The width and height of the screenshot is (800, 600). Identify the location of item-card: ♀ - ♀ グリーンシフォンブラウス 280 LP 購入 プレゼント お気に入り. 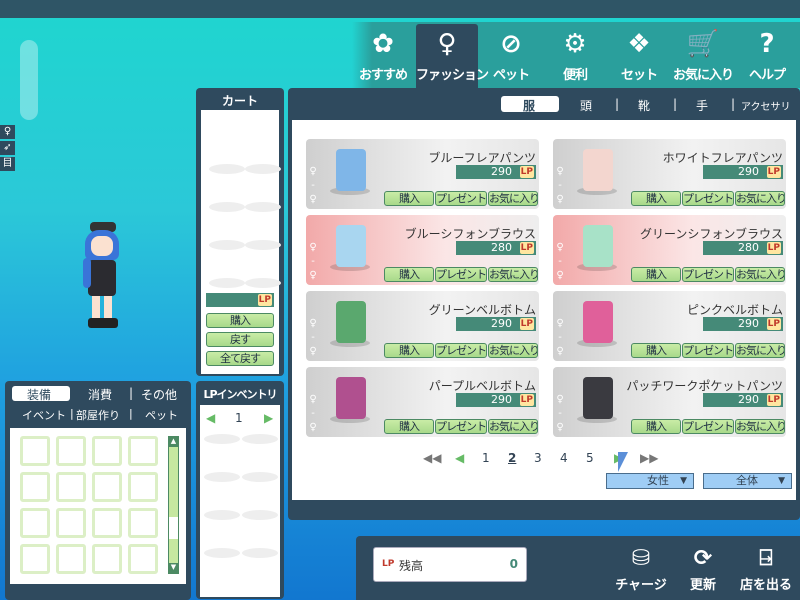
(669, 250).